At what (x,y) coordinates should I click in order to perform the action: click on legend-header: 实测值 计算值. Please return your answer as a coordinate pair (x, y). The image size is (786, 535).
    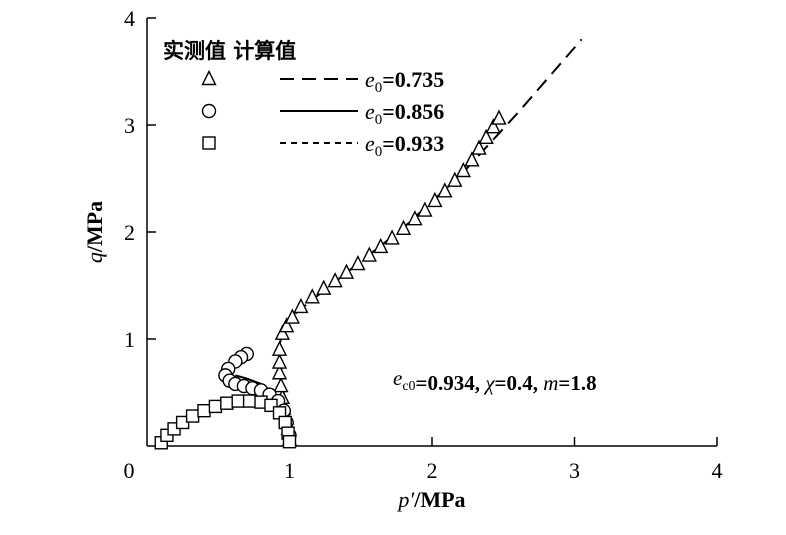
    Looking at the image, I should click on (229, 51).